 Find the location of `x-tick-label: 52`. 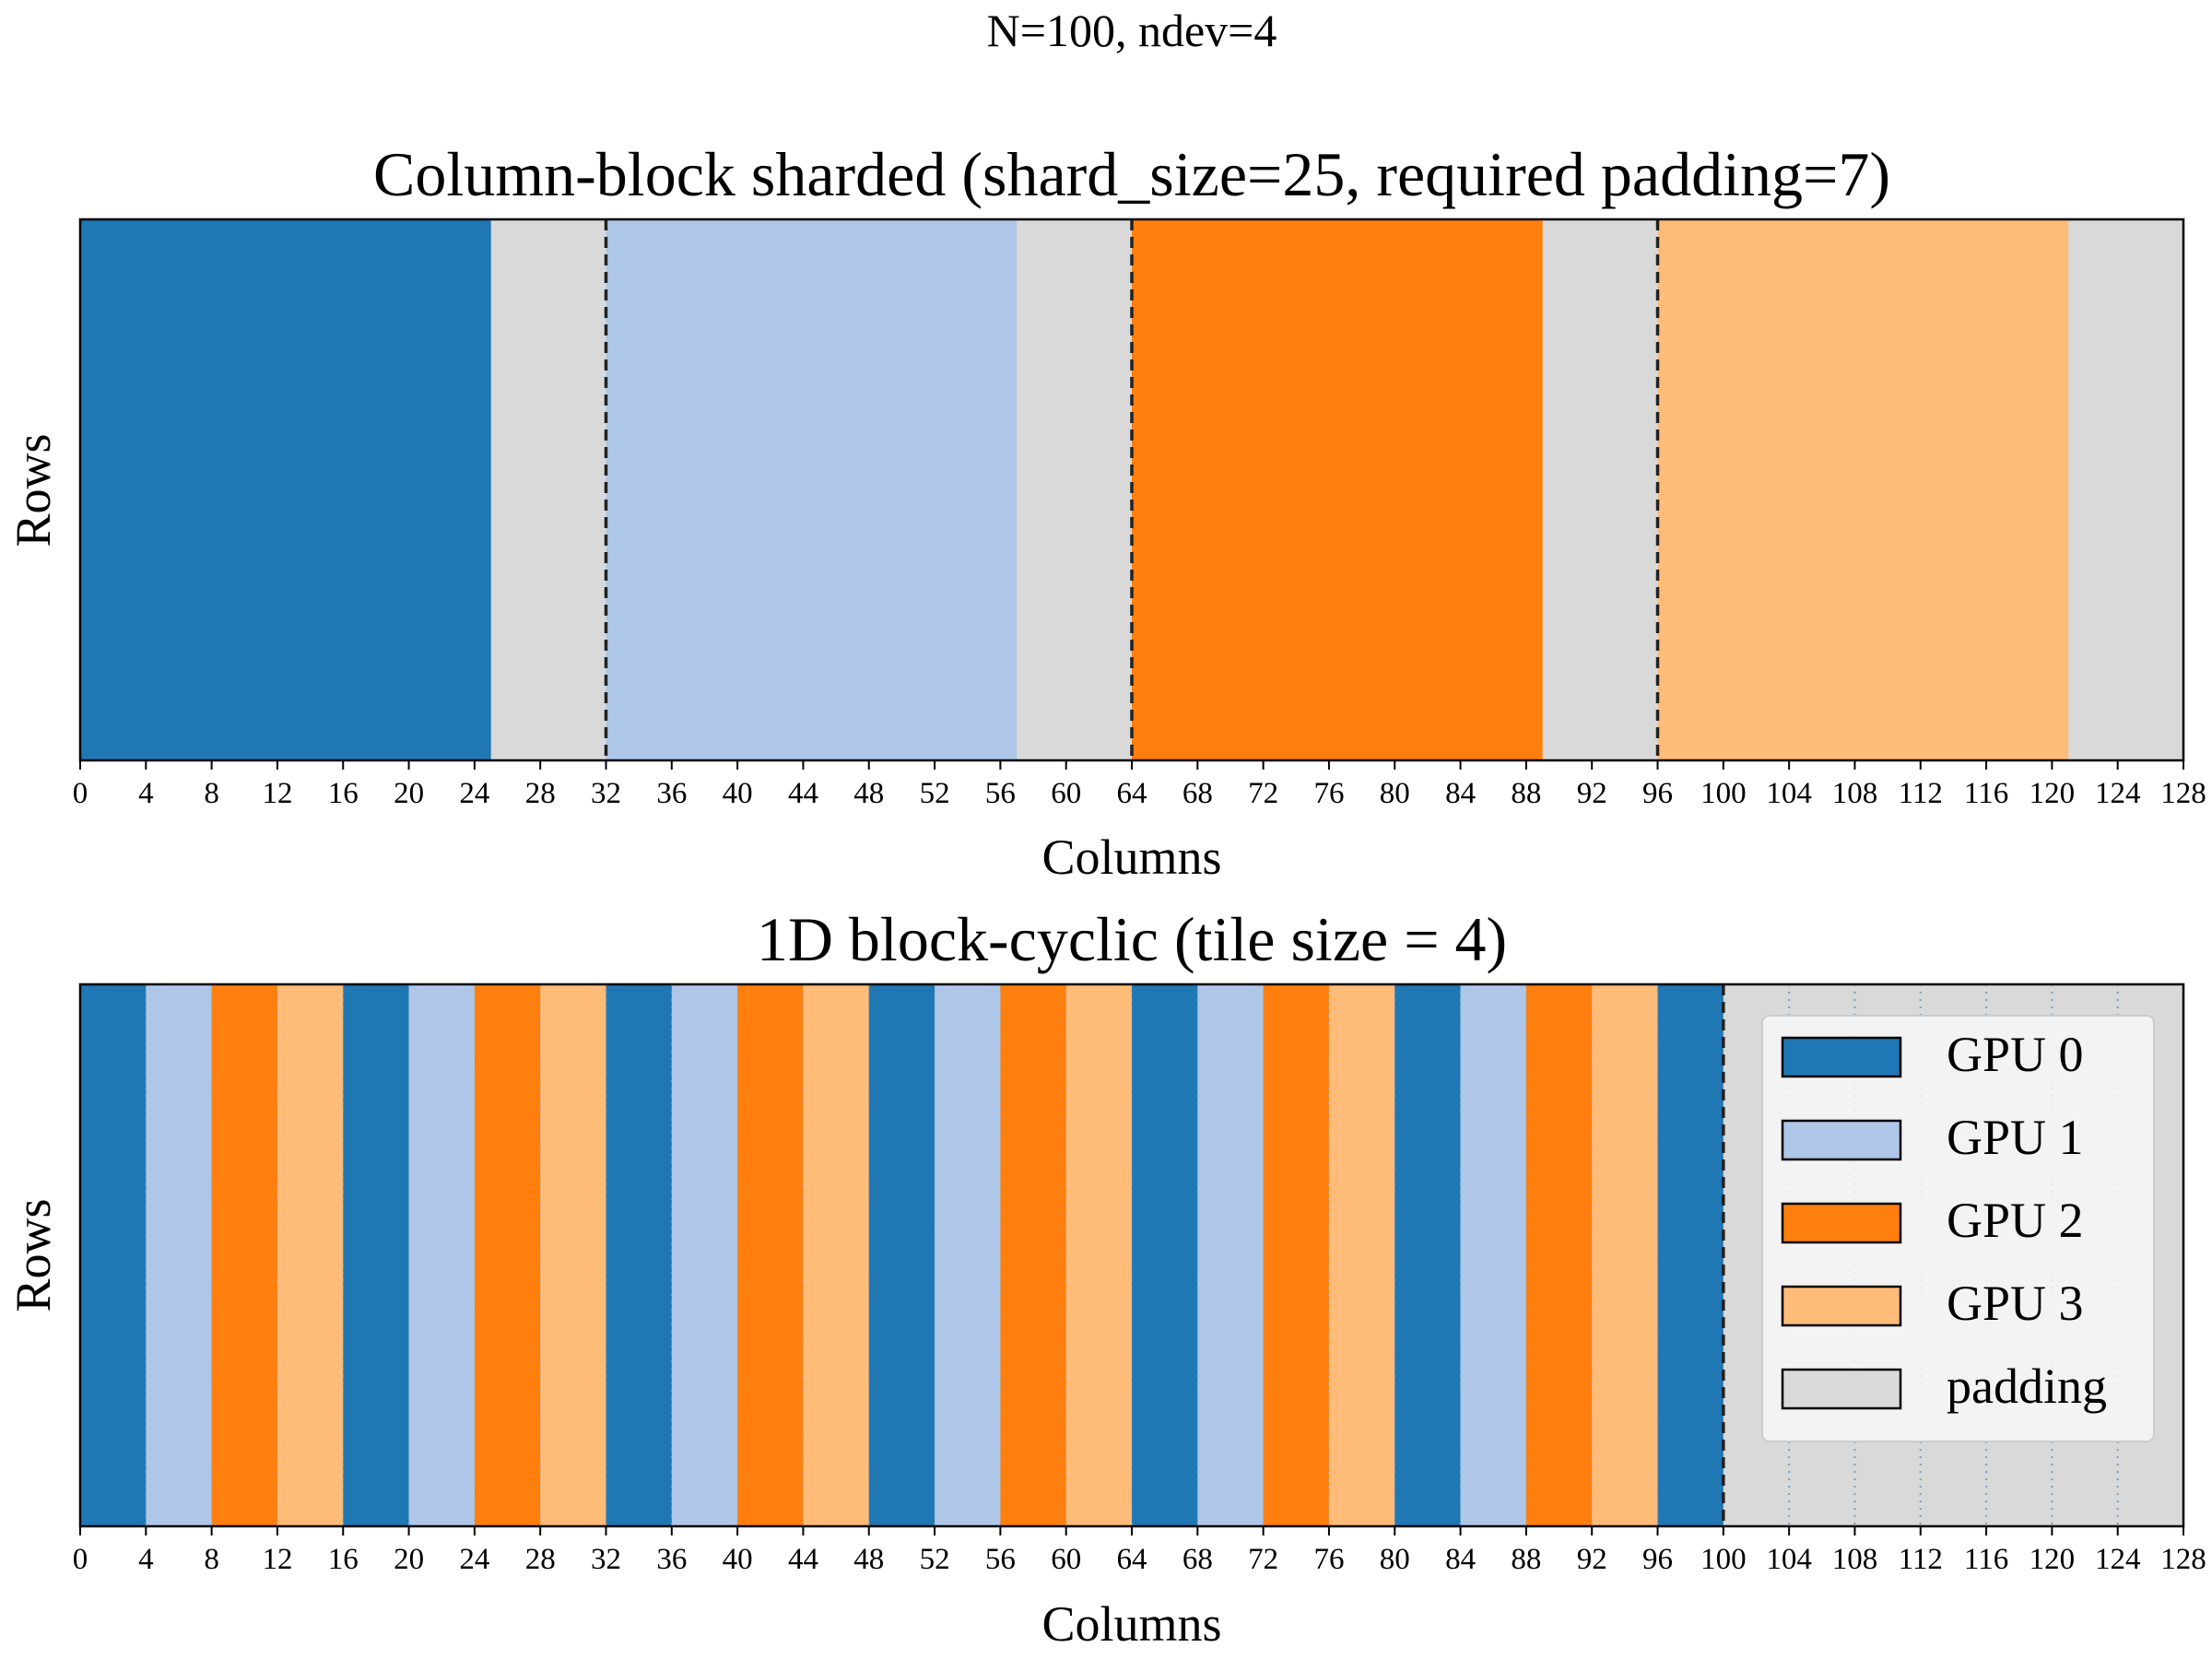

x-tick-label: 52 is located at coordinates (935, 1559).